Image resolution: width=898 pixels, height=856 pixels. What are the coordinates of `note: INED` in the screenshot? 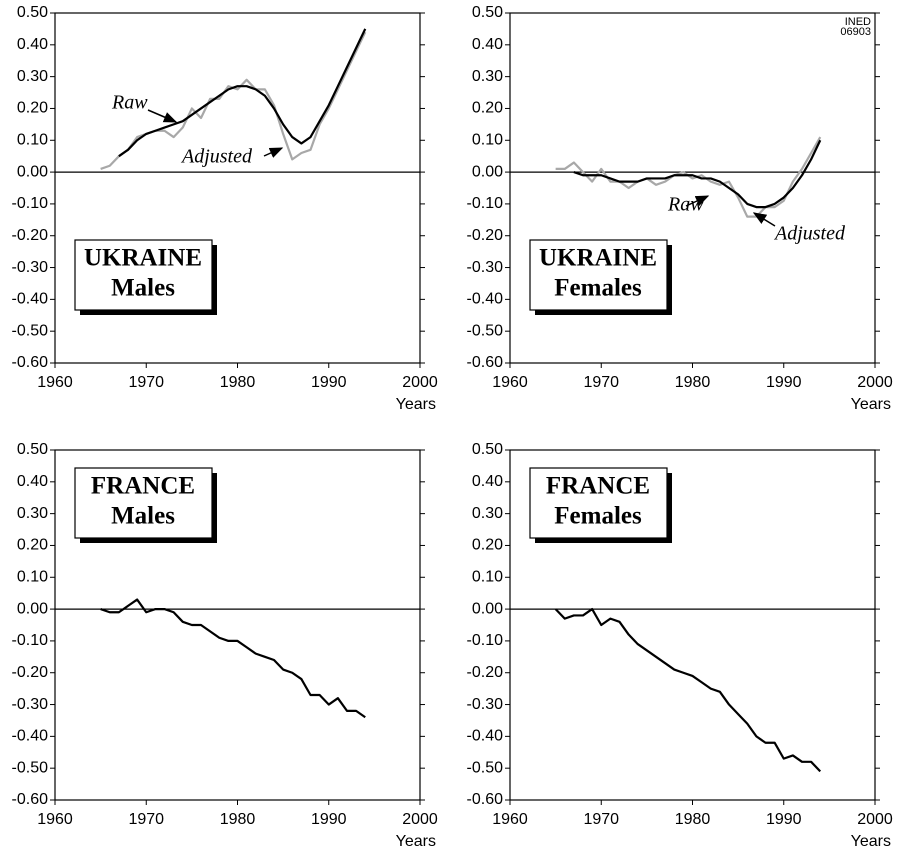 It's located at (858, 22).